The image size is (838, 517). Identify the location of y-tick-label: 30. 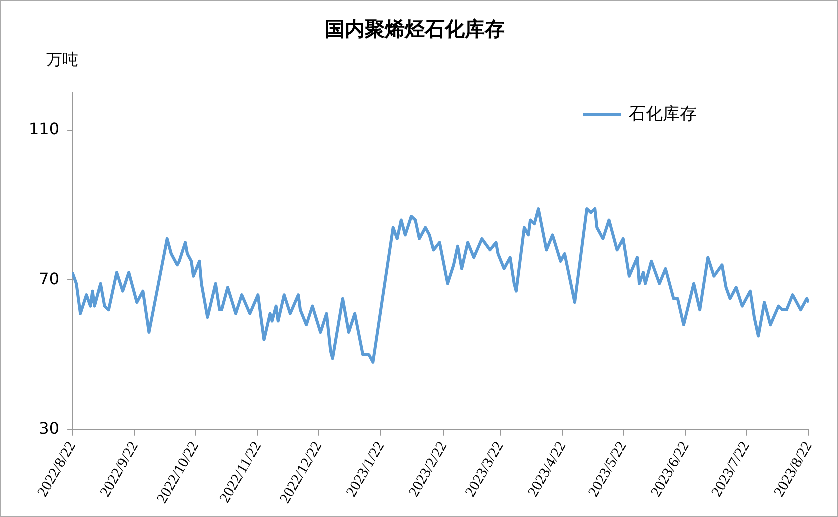
(49, 428).